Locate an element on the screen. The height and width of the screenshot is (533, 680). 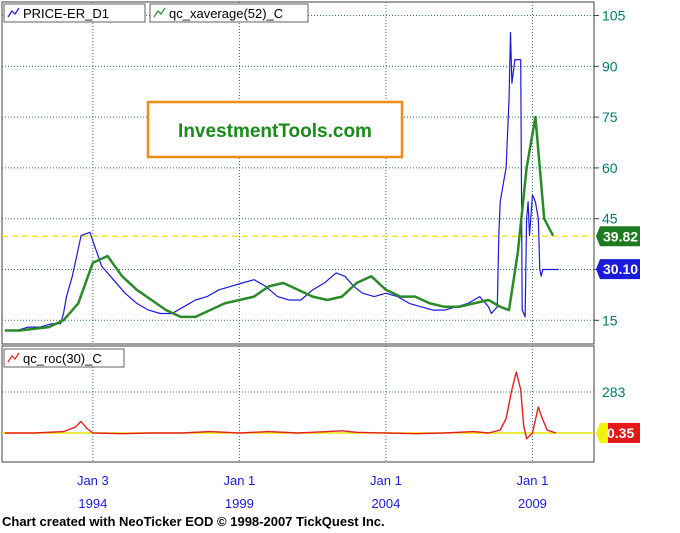
roc-series-line is located at coordinates (280, 405).